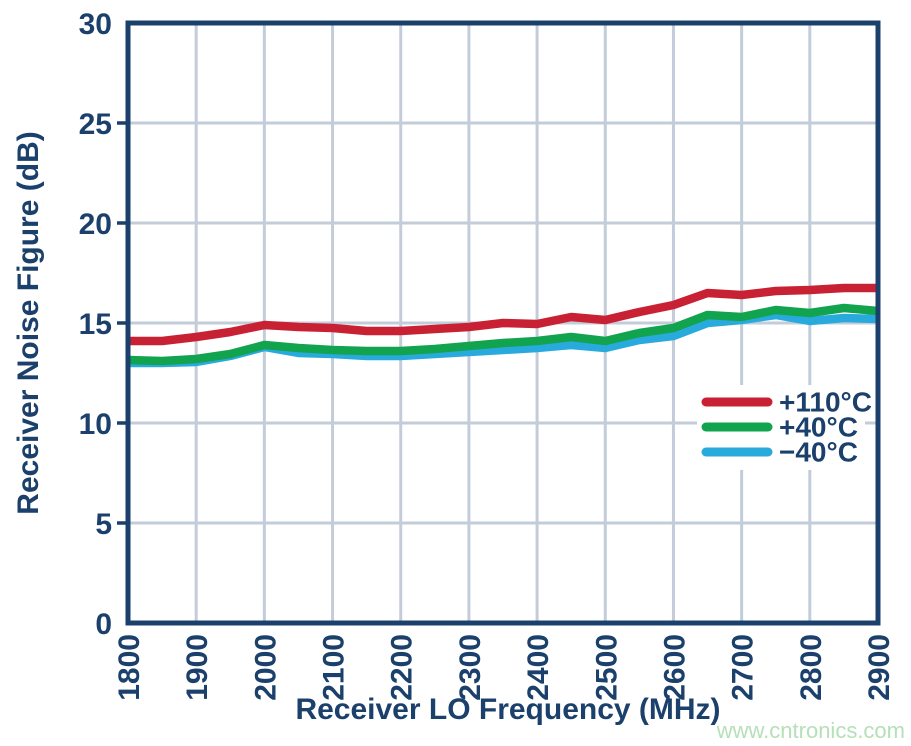  What do you see at coordinates (103, 524) in the screenshot?
I see `y-tick-label: 5` at bounding box center [103, 524].